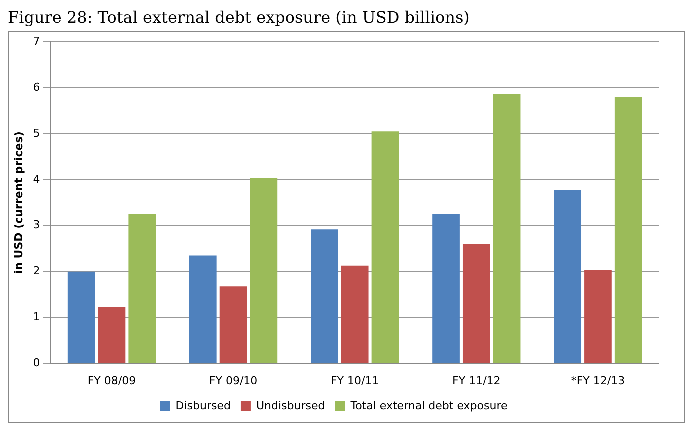  I want to click on y-tick-label: 4, so click(36, 179).